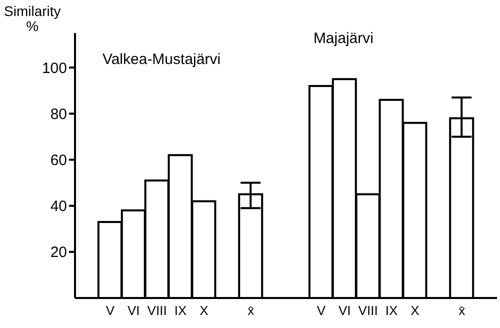 The height and width of the screenshot is (328, 500). Describe the element at coordinates (54, 68) in the screenshot. I see `y-tick-label: 100` at that location.